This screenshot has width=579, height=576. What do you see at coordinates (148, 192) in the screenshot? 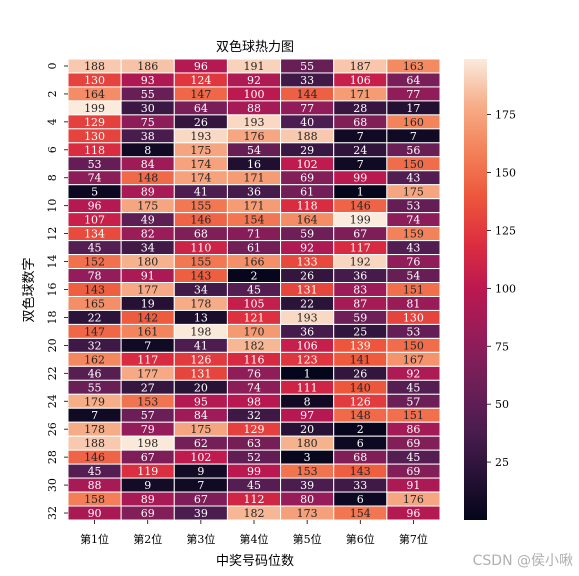
I see `cell-label: 89` at bounding box center [148, 192].